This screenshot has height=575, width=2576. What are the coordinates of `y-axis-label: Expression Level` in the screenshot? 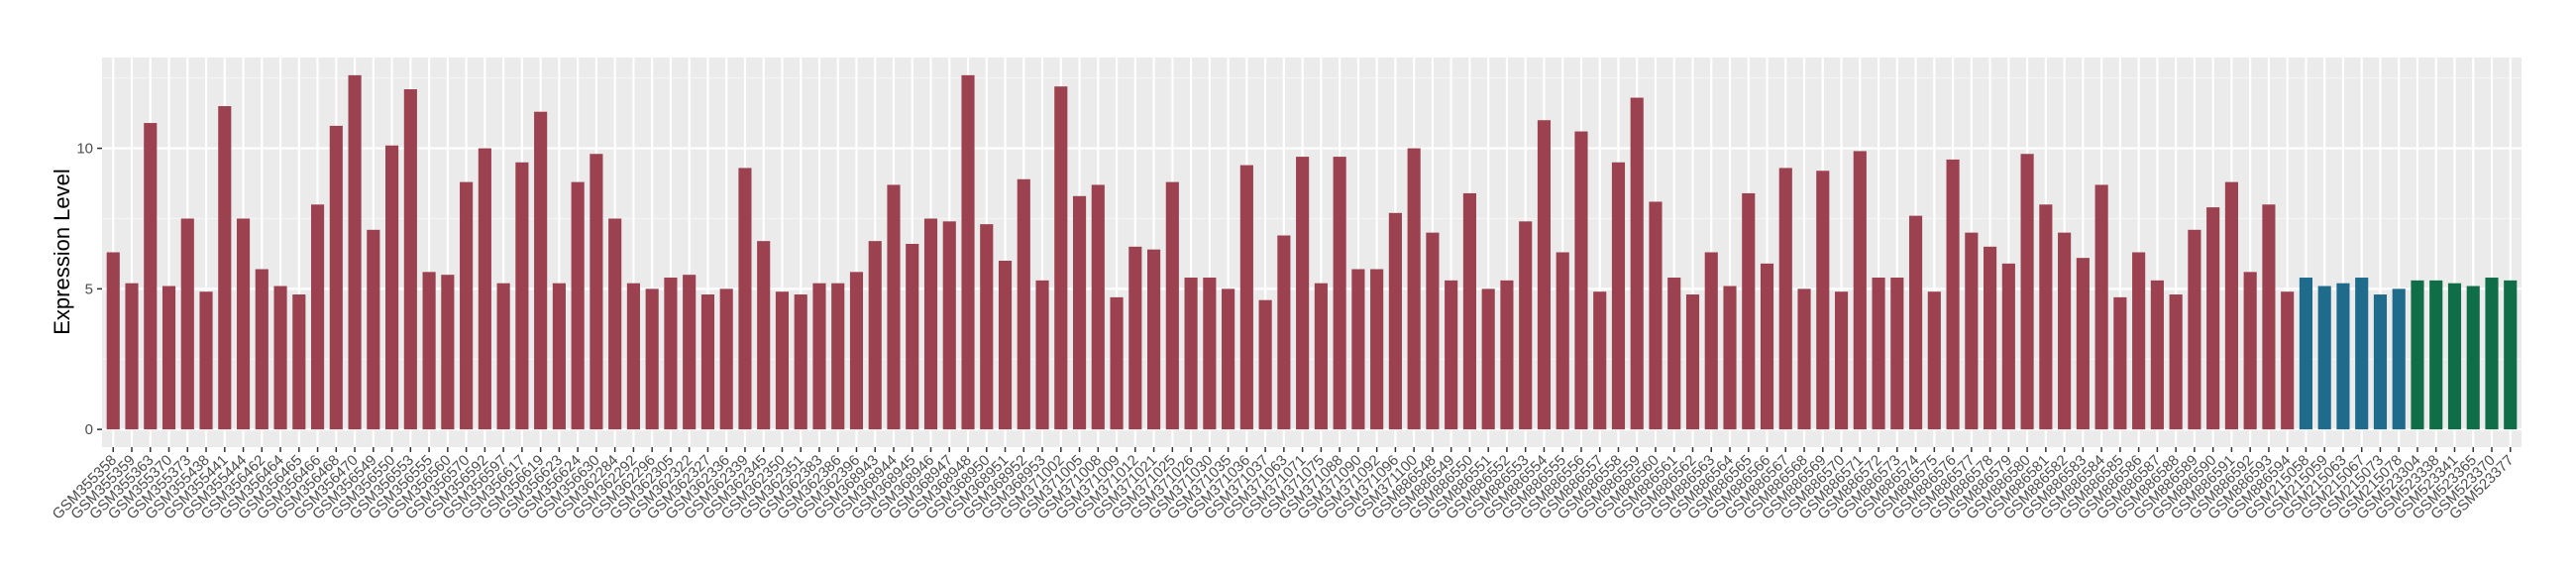 It's located at (62, 252).